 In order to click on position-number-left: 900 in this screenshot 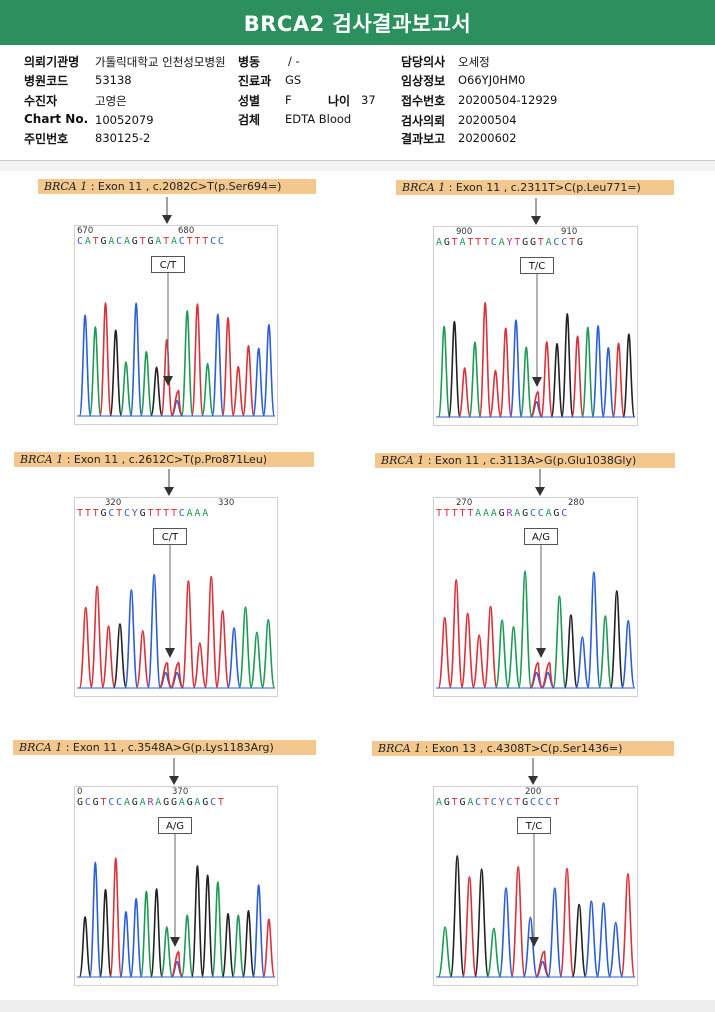, I will do `click(464, 232)`.